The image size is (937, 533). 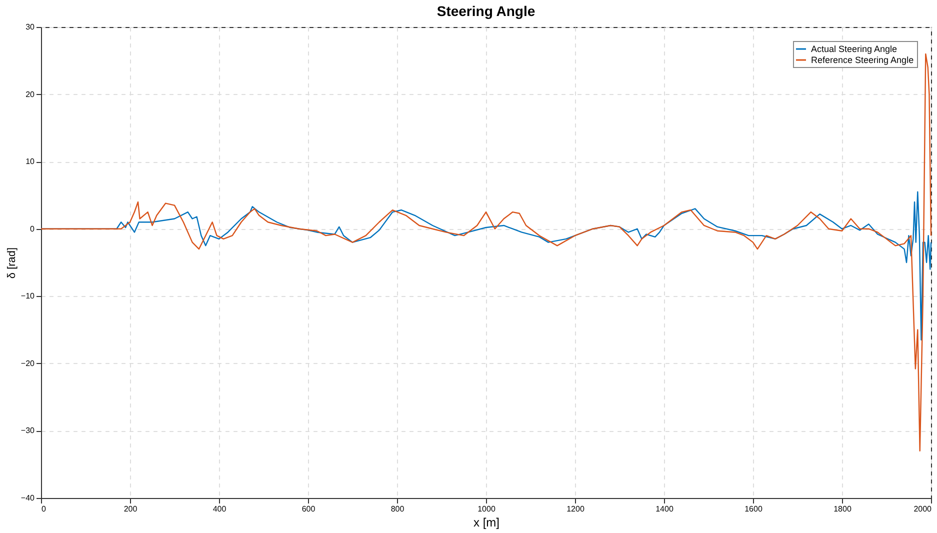 I want to click on x-tick-label: 1400, so click(x=665, y=509).